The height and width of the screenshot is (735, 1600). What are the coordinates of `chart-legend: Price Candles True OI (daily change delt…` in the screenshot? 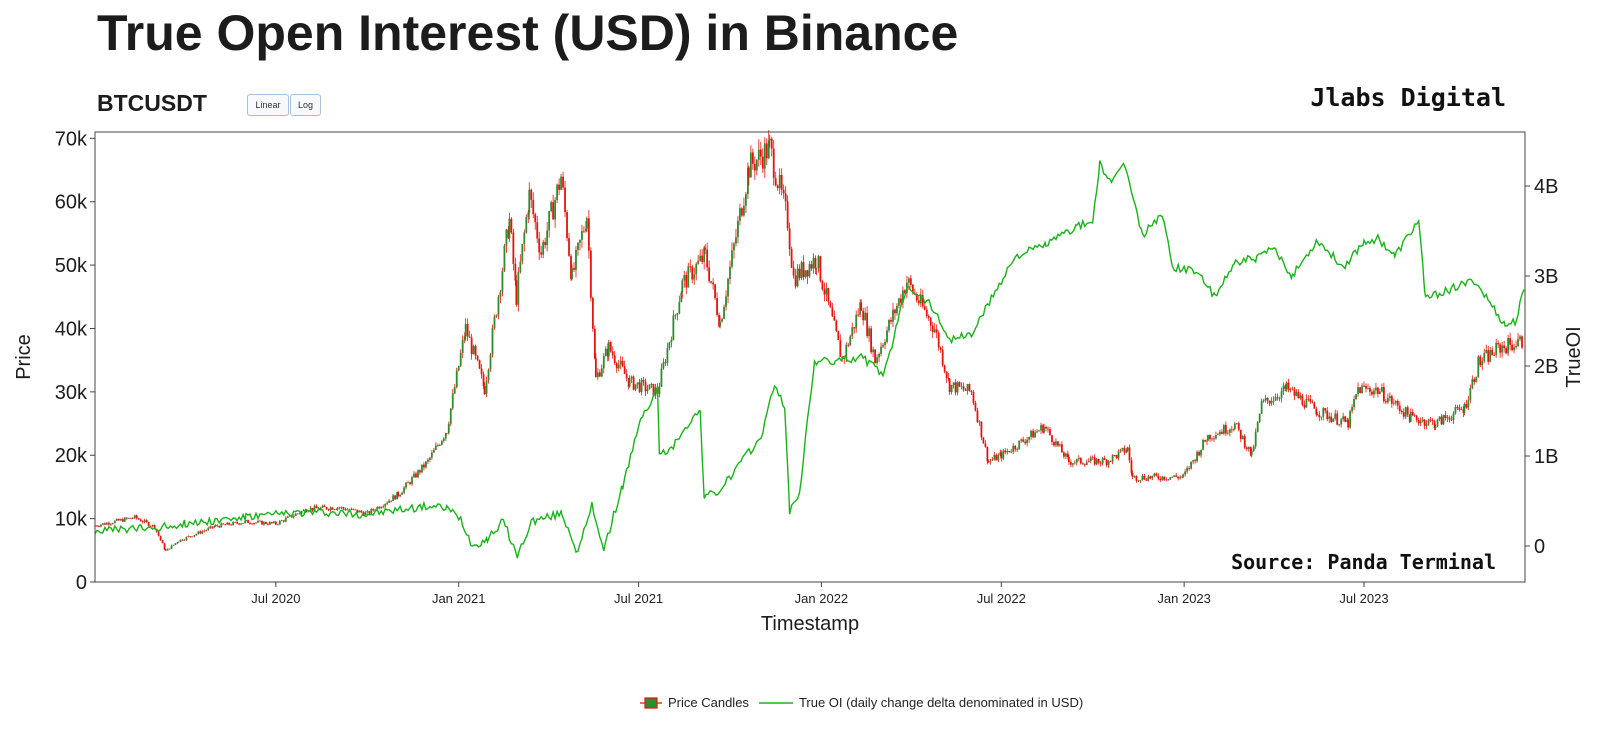 It's located at (866, 702).